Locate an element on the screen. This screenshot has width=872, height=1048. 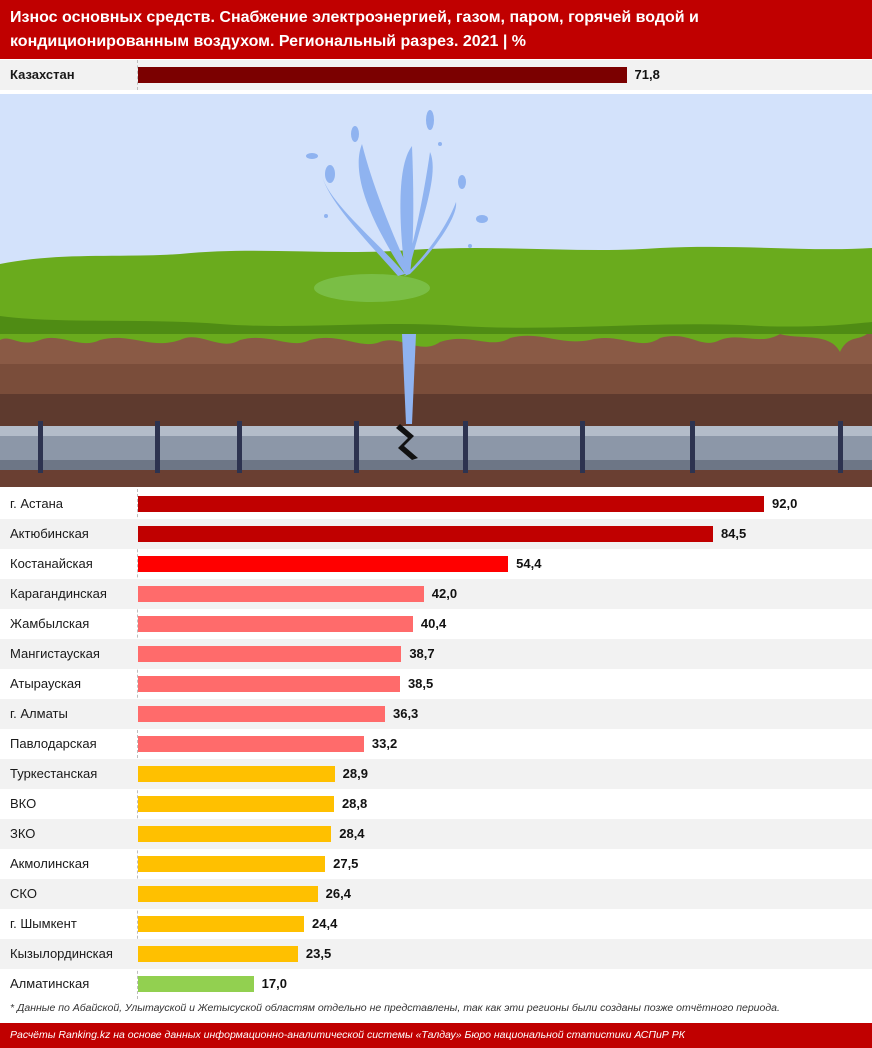
value-label: 24,4 is located at coordinates (325, 923).